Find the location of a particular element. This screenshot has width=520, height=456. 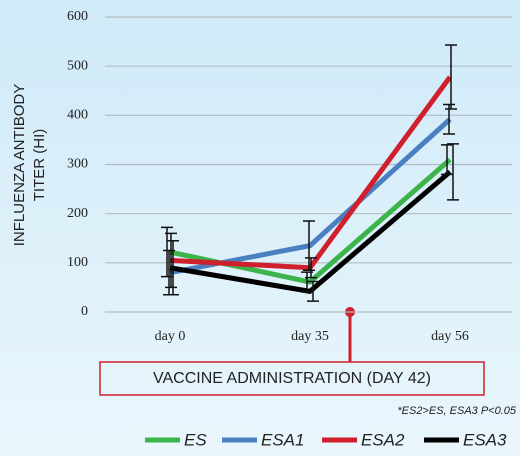

annotation-box is located at coordinates (292, 378).